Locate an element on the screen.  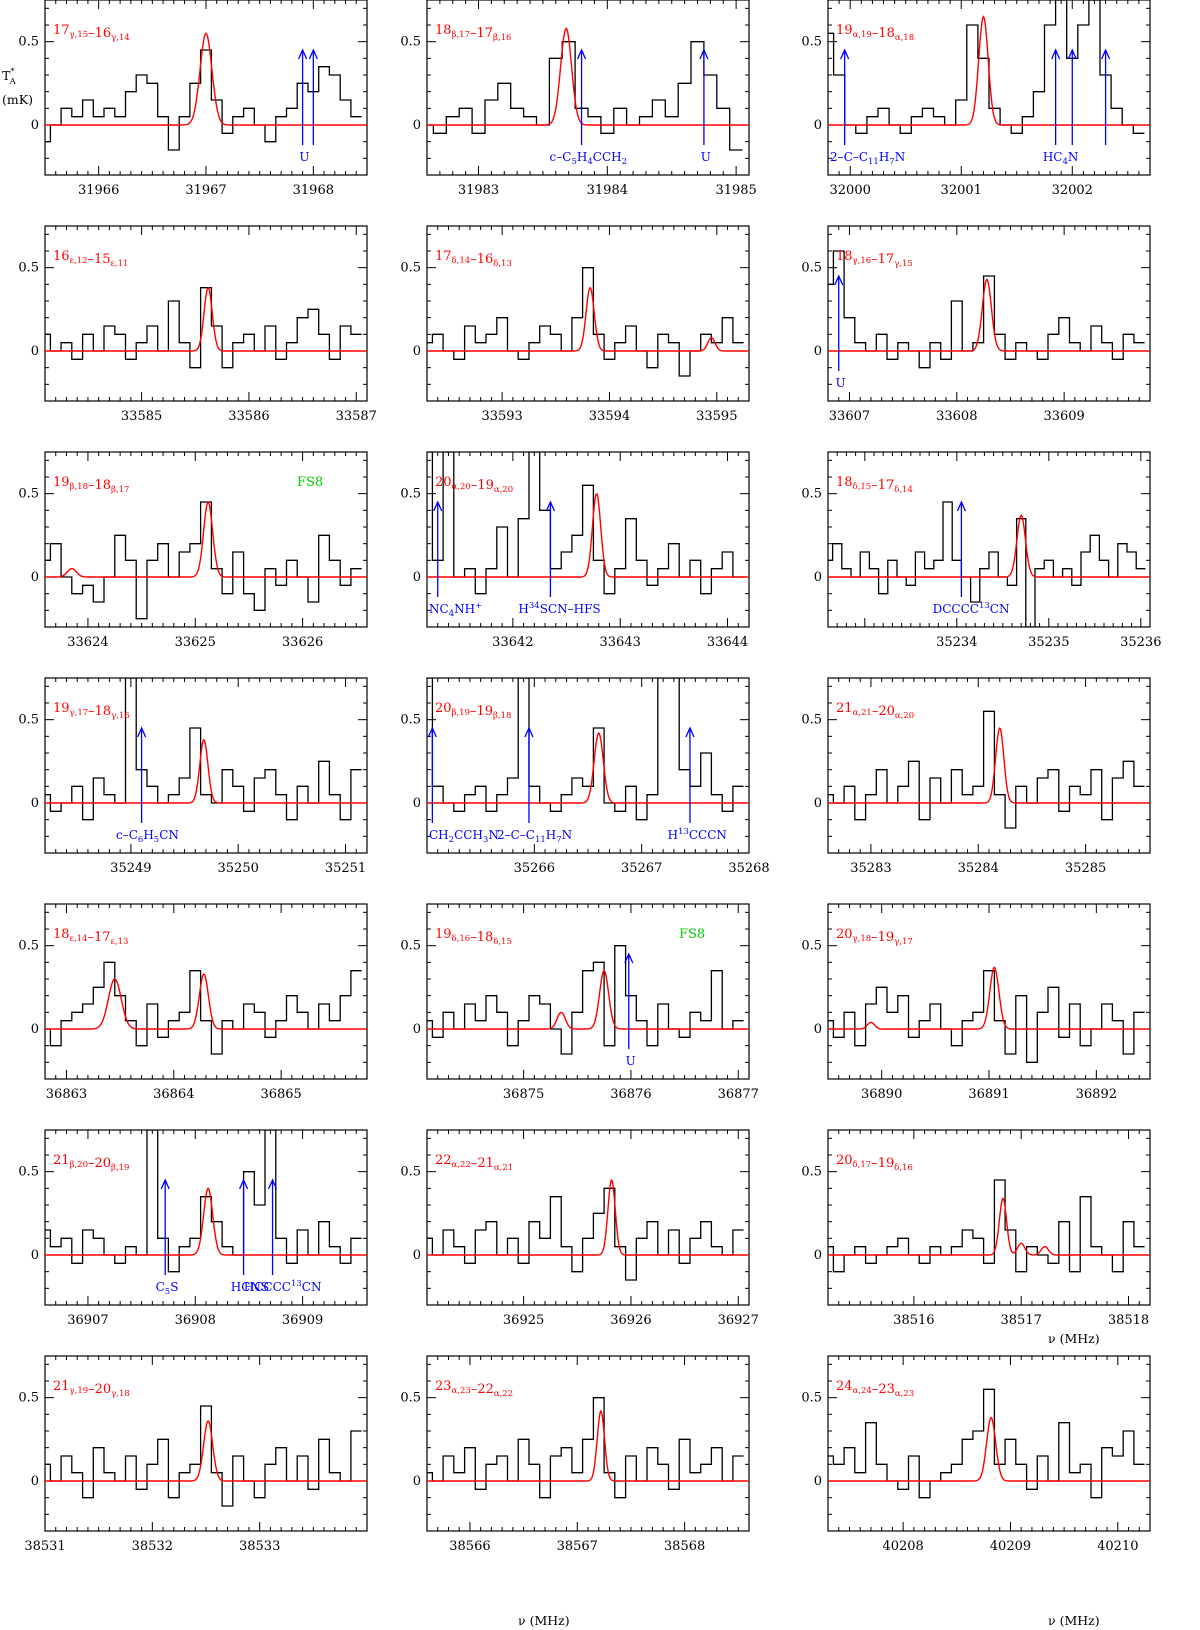
x-tick-label: 38567 is located at coordinates (577, 1546).